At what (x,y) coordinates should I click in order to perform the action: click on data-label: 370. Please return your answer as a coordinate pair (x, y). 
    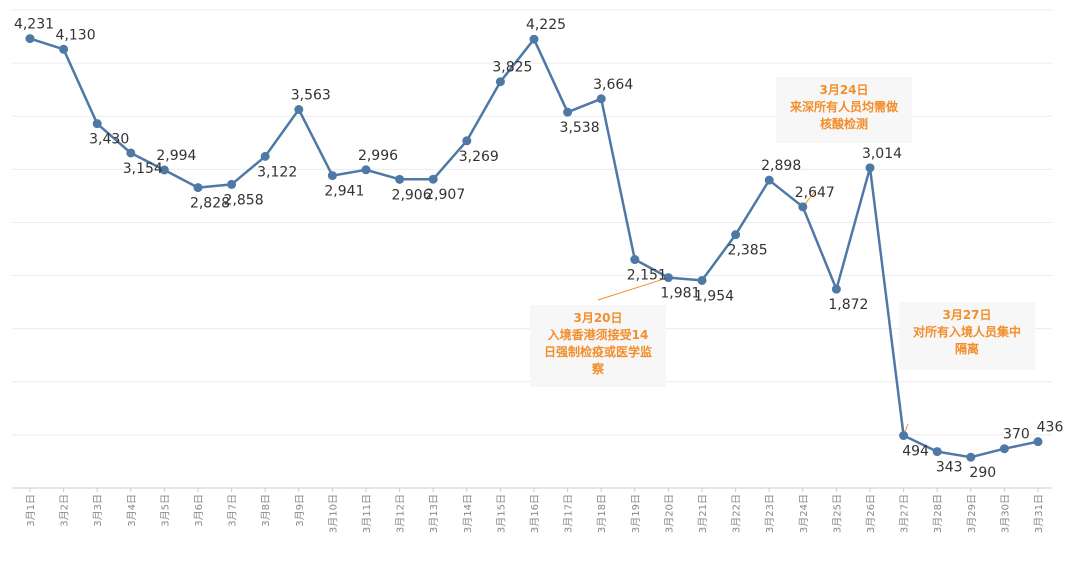
    Looking at the image, I should click on (1016, 435).